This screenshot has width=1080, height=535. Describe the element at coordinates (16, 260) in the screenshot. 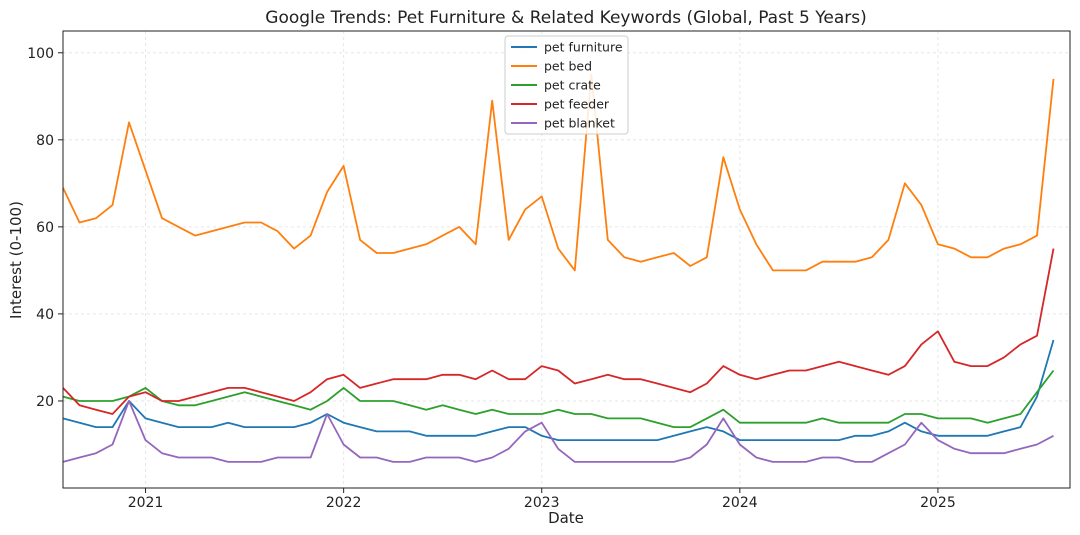

I see `y-axis-title: Interest (0-100)` at that location.